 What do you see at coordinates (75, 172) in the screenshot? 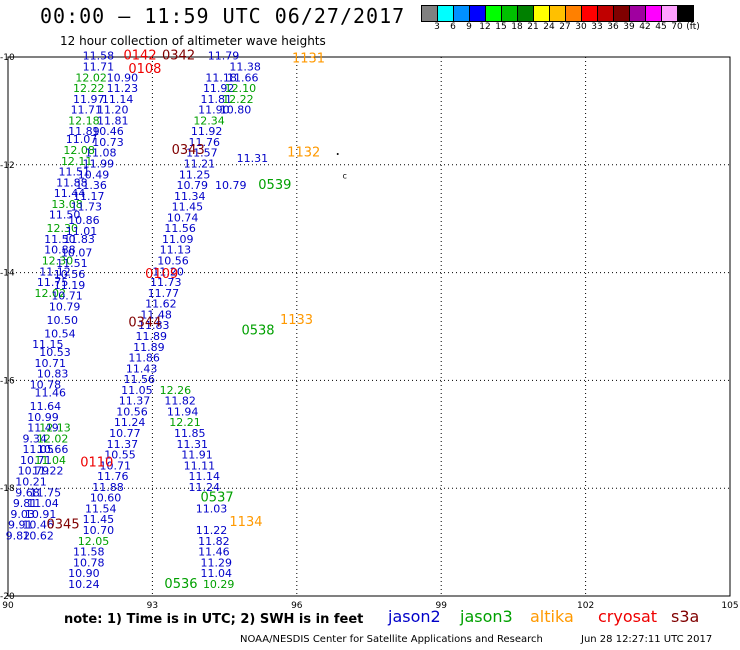
I see `wave-height-value: 11.51` at bounding box center [75, 172].